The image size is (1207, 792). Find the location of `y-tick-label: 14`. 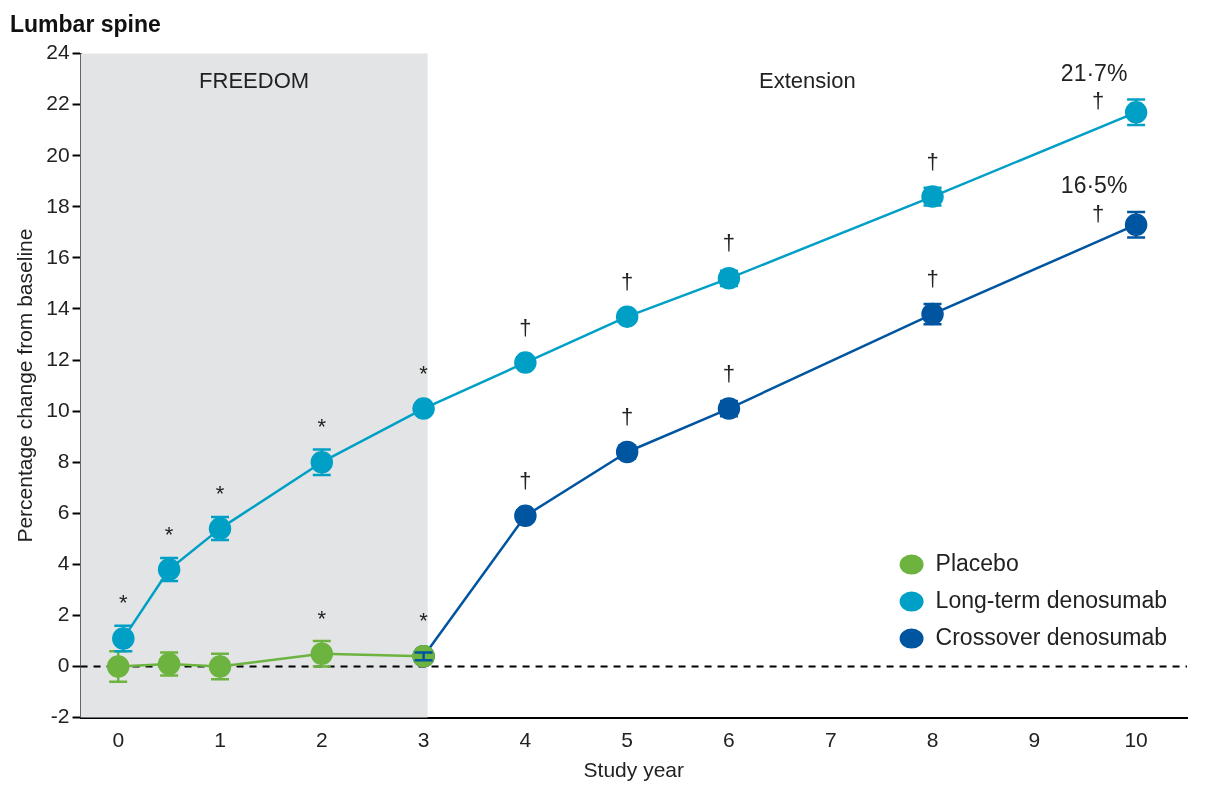

y-tick-label: 14 is located at coordinates (58, 307).